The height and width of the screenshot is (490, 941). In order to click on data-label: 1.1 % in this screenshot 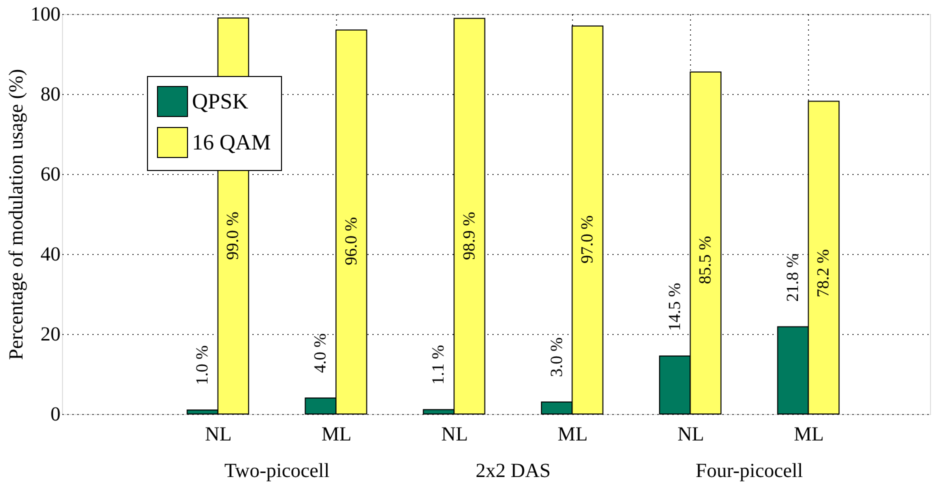, I will do `click(438, 364)`.